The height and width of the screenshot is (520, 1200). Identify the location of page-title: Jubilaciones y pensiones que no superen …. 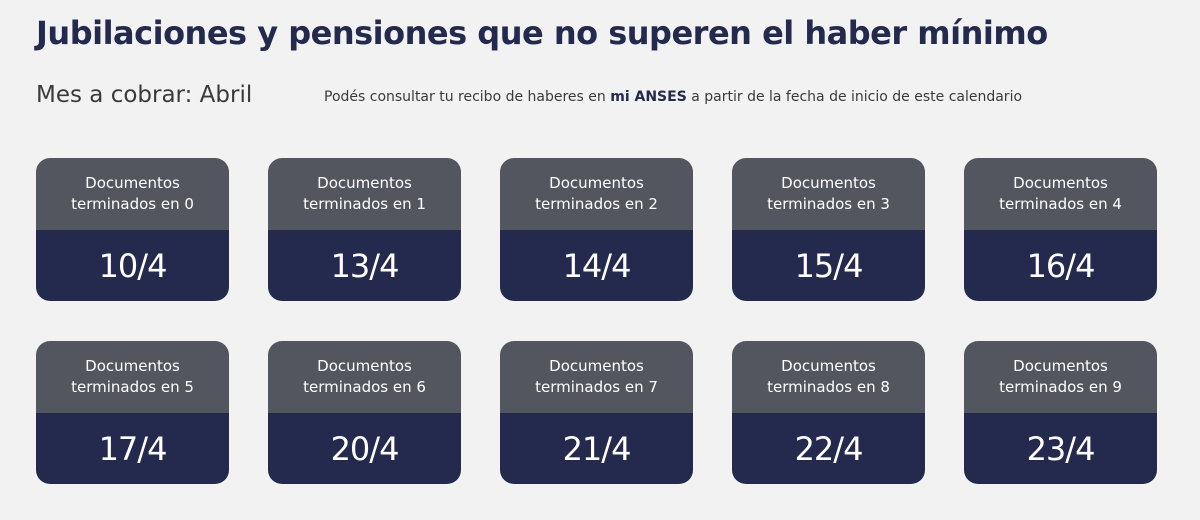
(542, 33).